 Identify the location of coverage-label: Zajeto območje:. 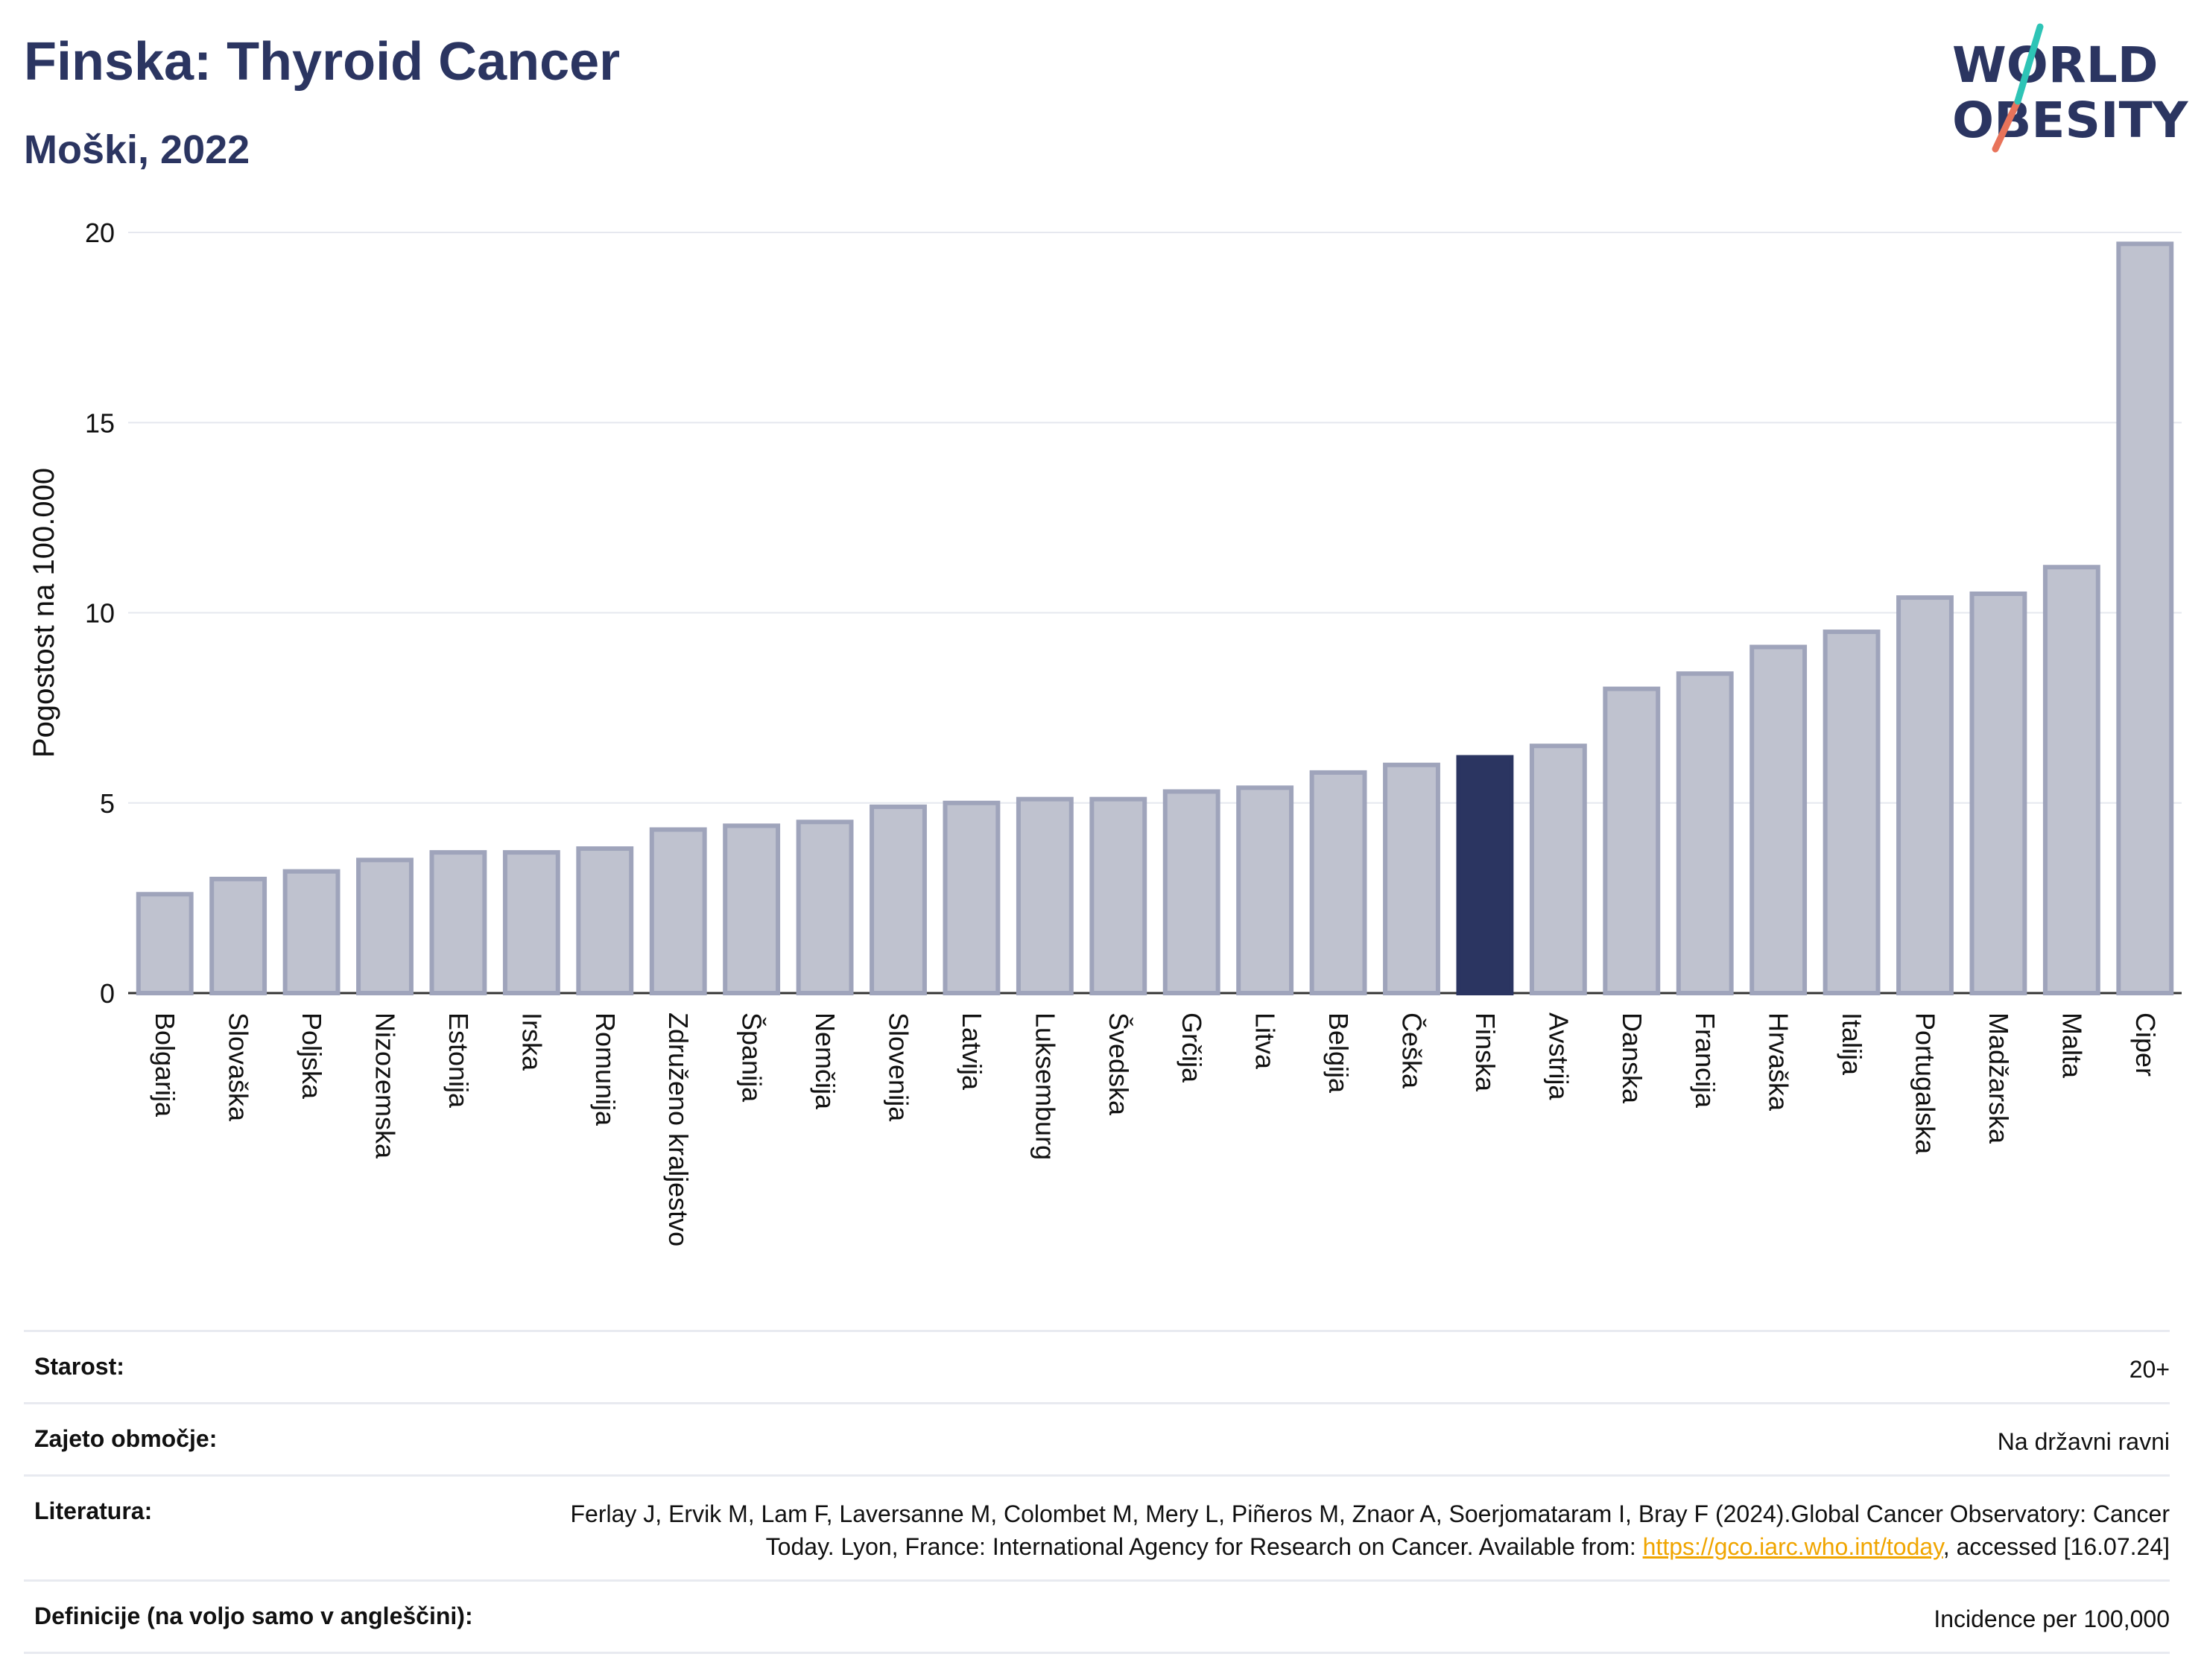
(126, 1438).